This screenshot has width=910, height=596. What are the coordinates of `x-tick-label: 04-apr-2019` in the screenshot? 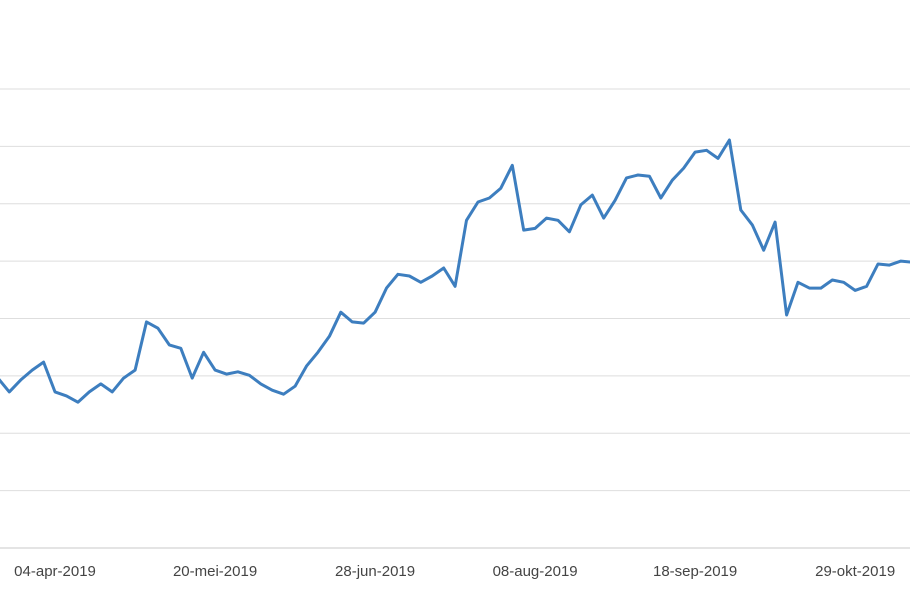 It's located at (55, 571).